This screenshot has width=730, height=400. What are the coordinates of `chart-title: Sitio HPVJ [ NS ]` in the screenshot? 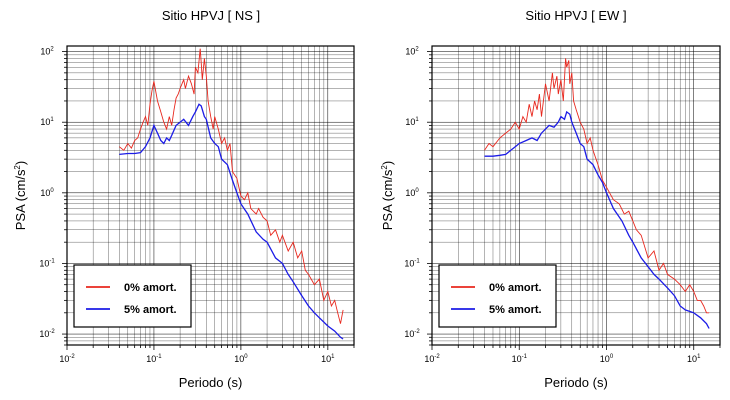 It's located at (211, 15).